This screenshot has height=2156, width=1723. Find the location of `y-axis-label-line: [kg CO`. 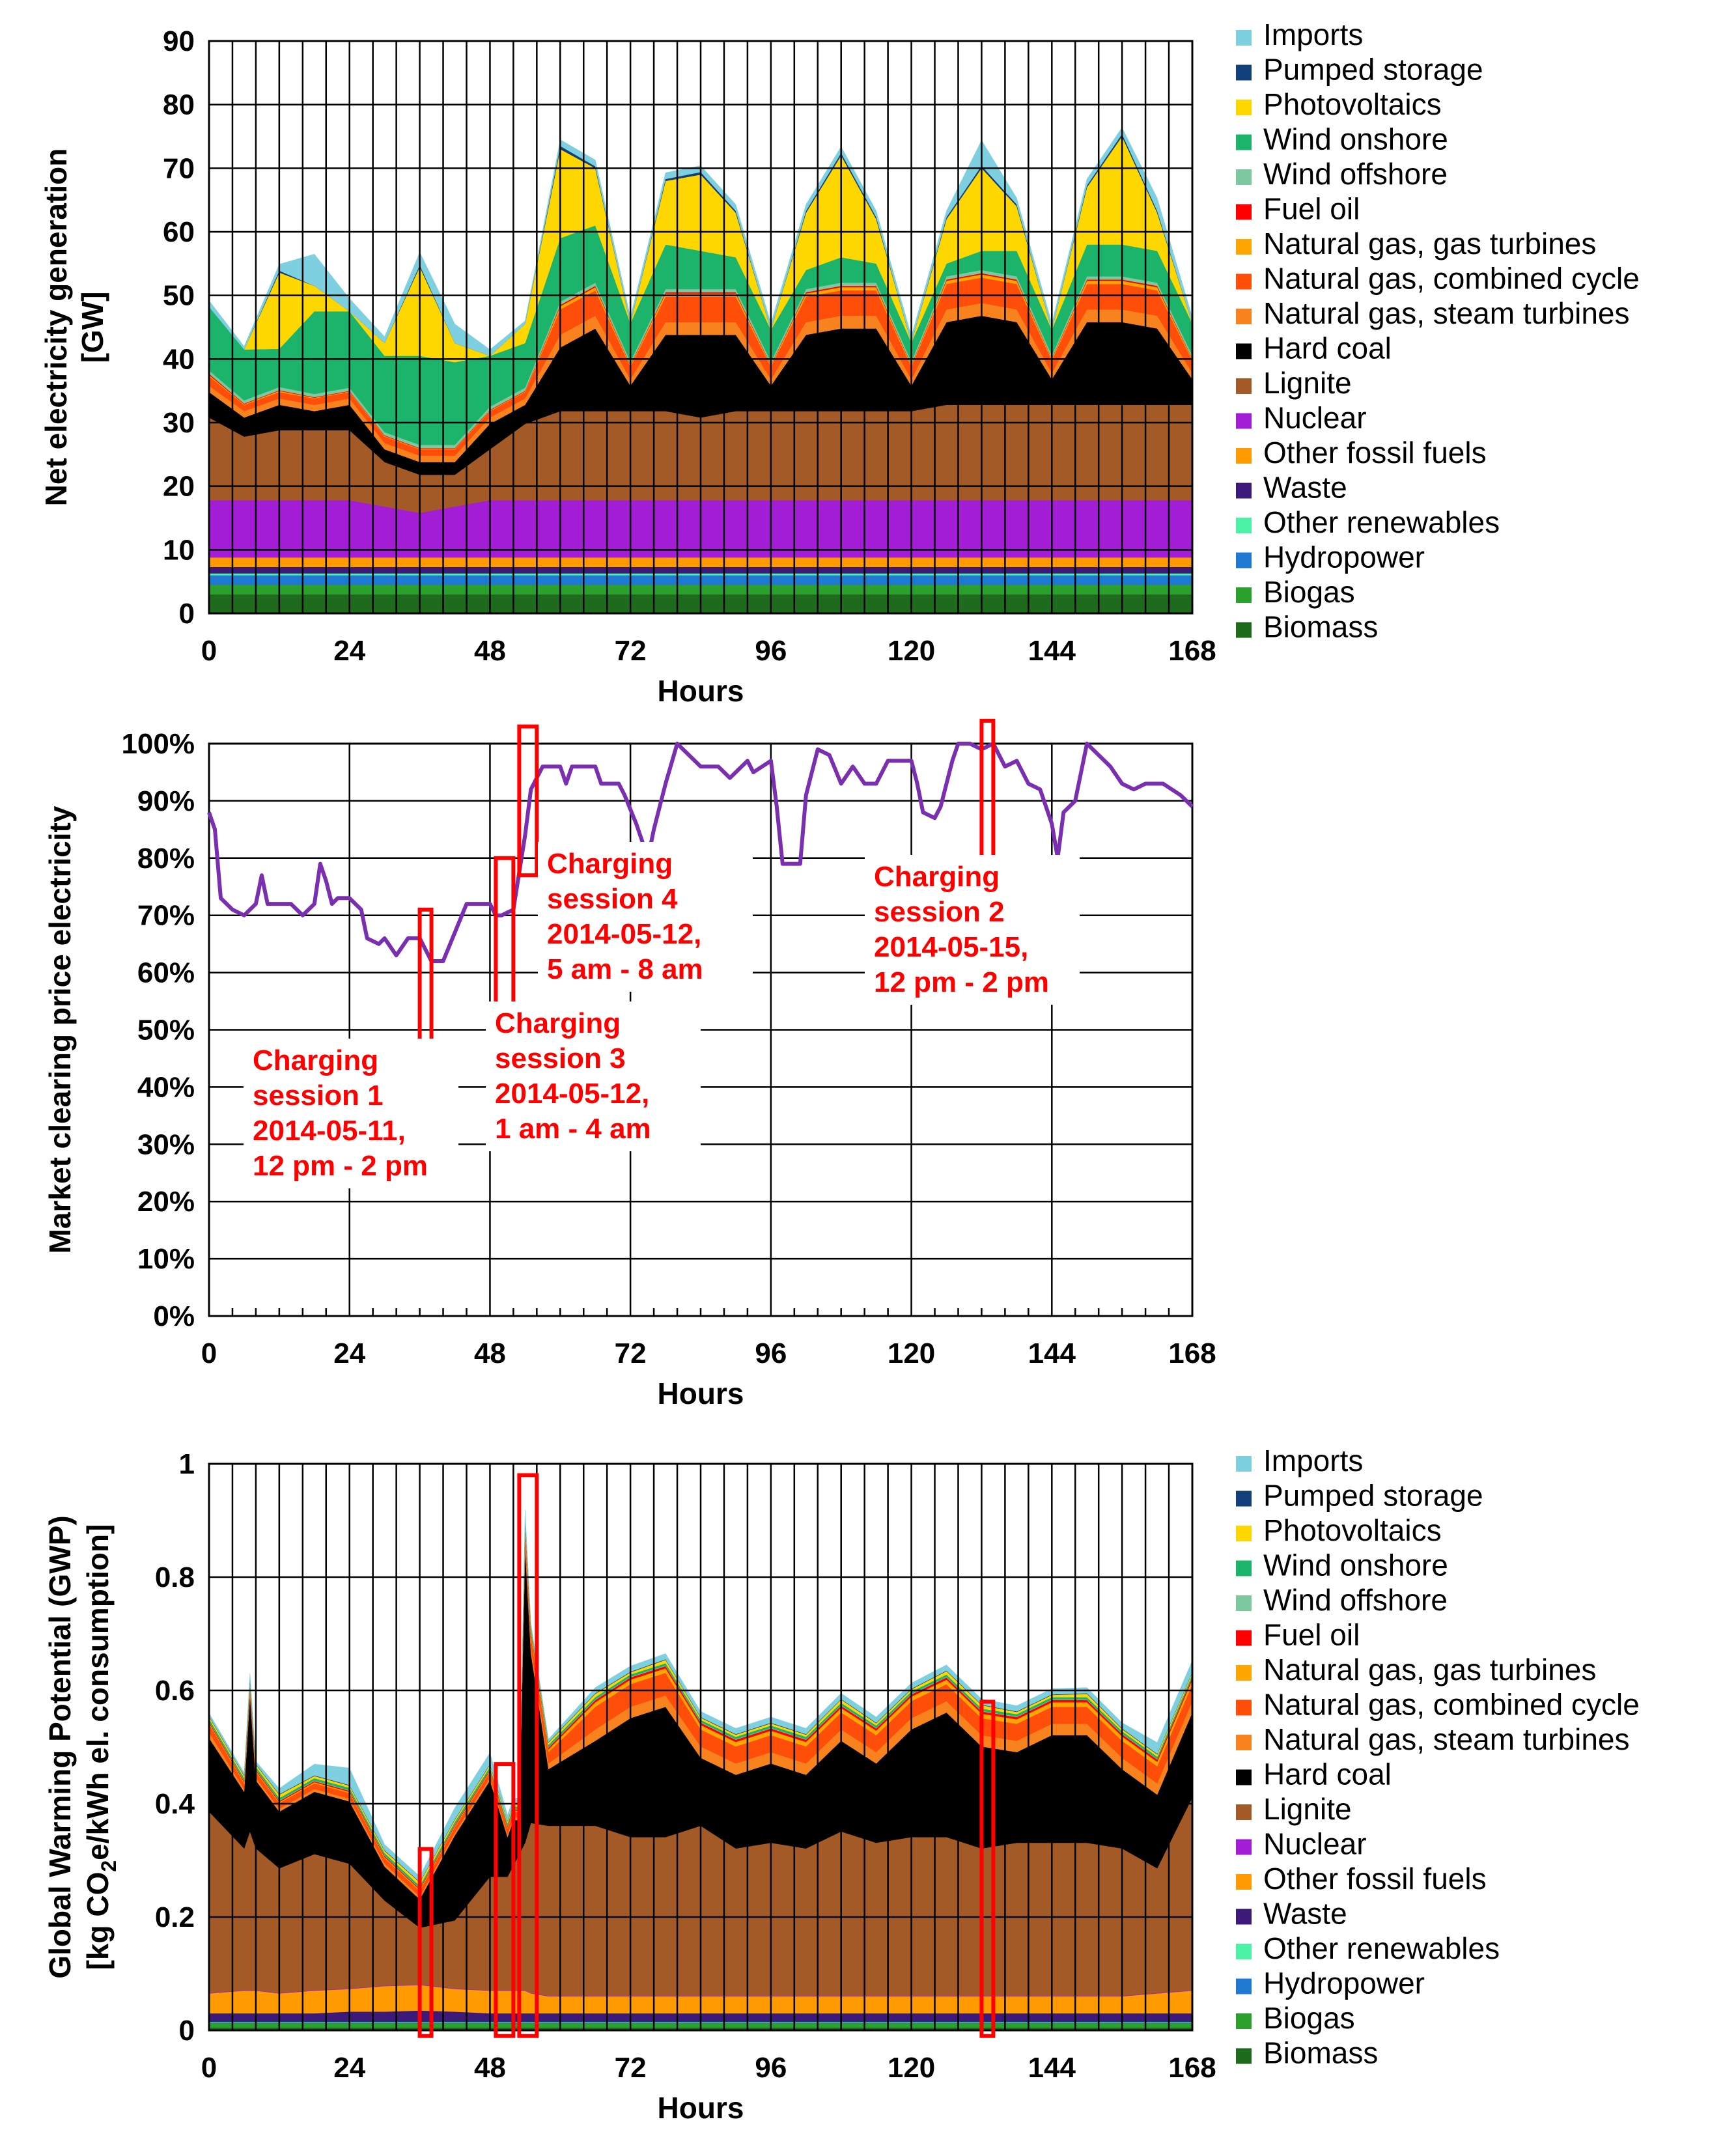

y-axis-label-line: [kg CO is located at coordinates (98, 1921).